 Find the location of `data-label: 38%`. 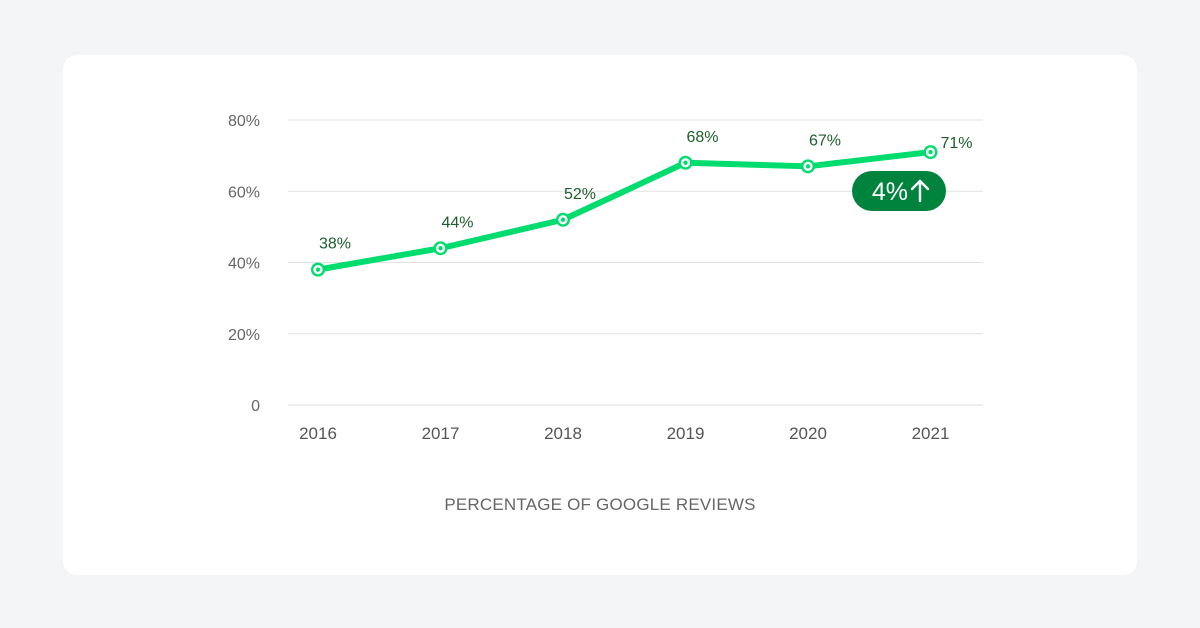

data-label: 38% is located at coordinates (335, 244).